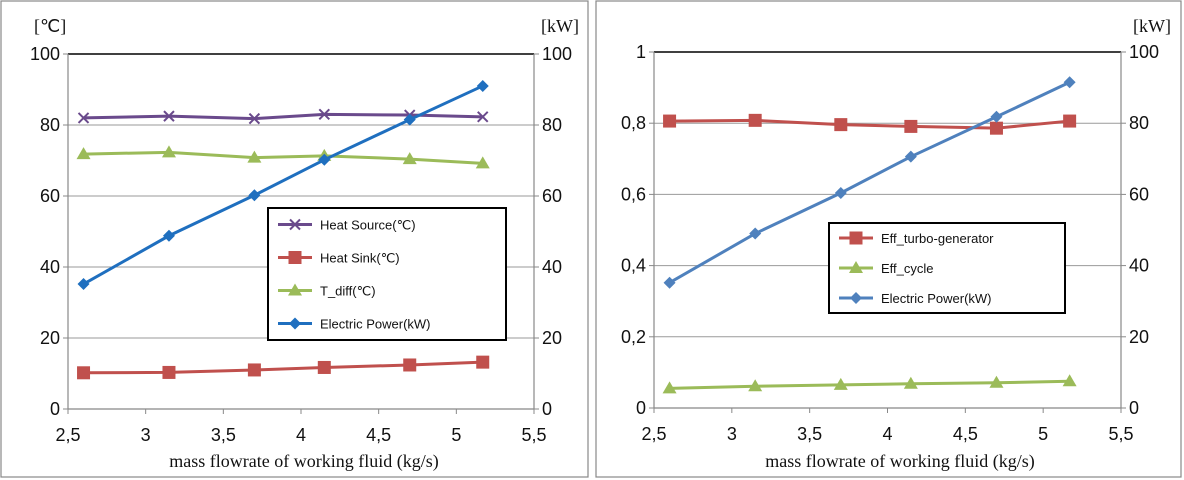 The width and height of the screenshot is (1184, 480). Describe the element at coordinates (633, 123) in the screenshot. I see `y-left-tick-label: 0,8` at that location.